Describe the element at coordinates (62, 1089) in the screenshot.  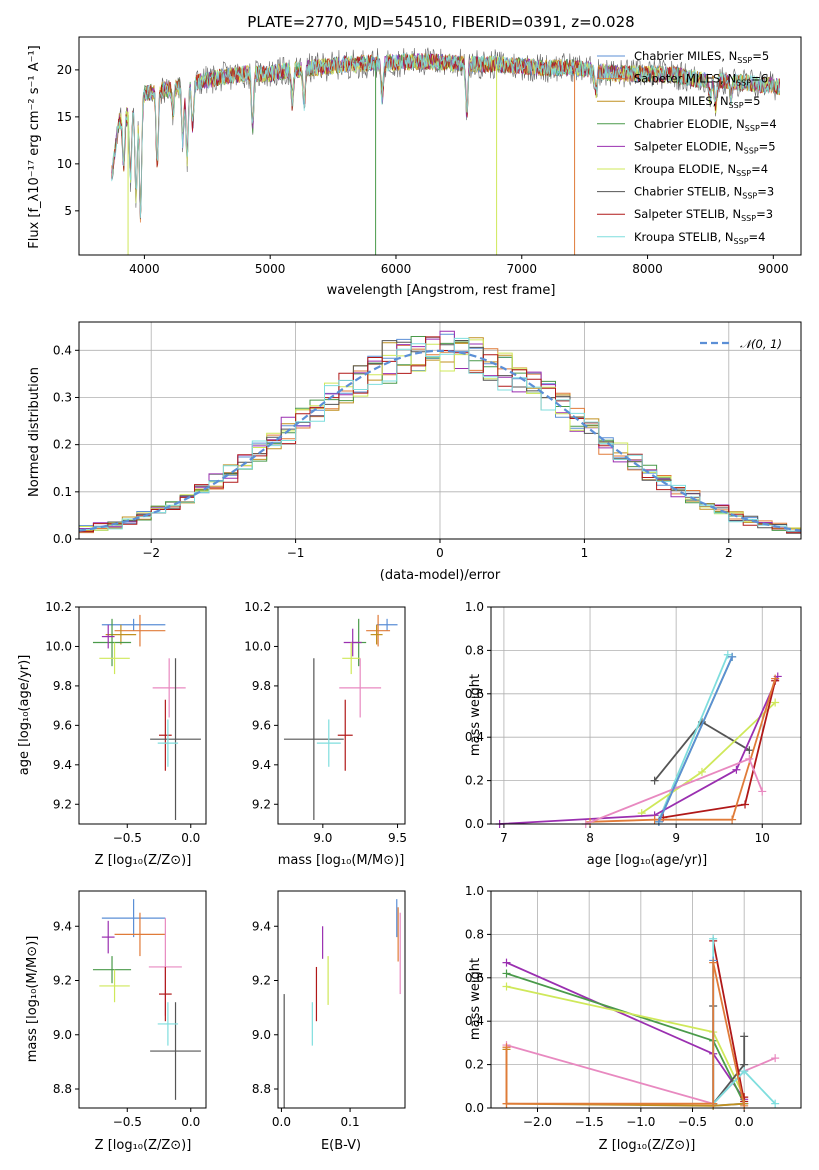
I see `mass-vs-Z-ytick-label: 8.8` at that location.